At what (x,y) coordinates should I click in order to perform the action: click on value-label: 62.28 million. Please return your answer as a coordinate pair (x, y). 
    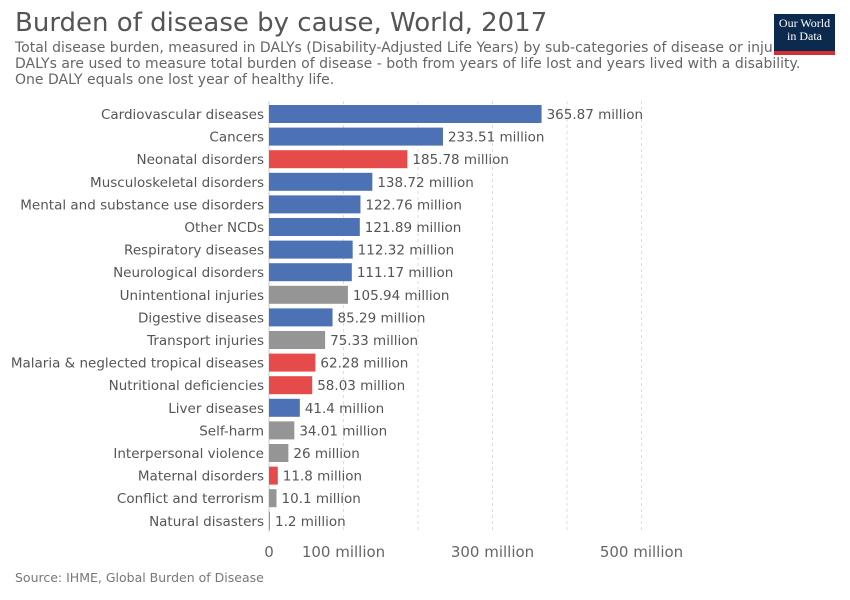
    Looking at the image, I should click on (364, 364).